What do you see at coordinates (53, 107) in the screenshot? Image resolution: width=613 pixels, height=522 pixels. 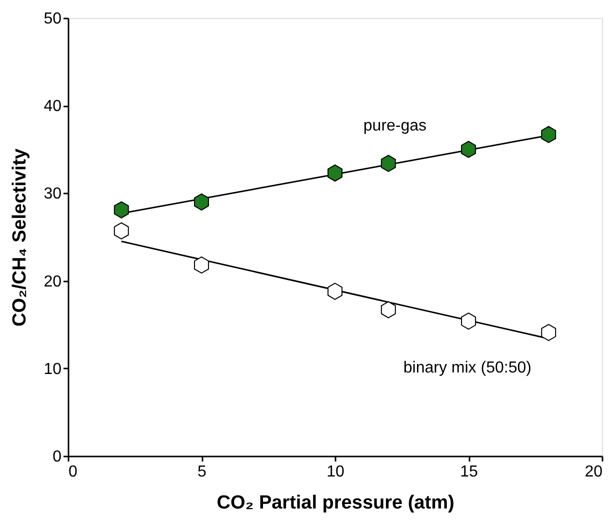 I see `y-tick-label: 40` at bounding box center [53, 107].